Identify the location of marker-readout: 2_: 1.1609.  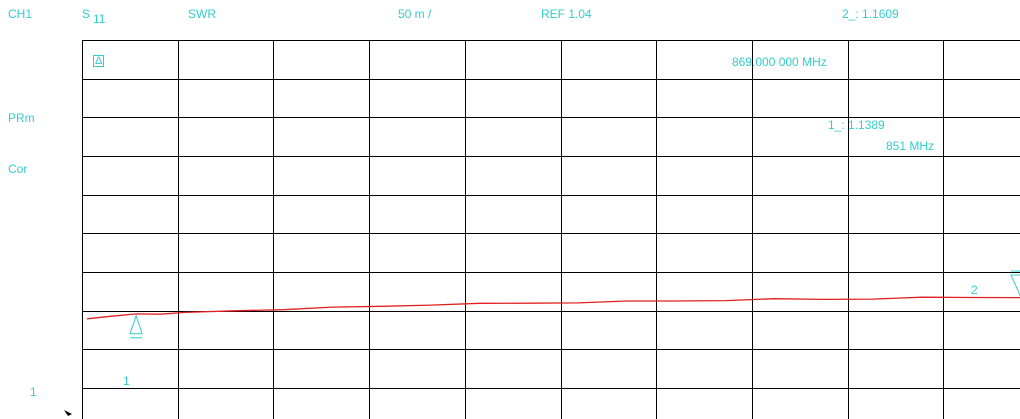
(870, 14).